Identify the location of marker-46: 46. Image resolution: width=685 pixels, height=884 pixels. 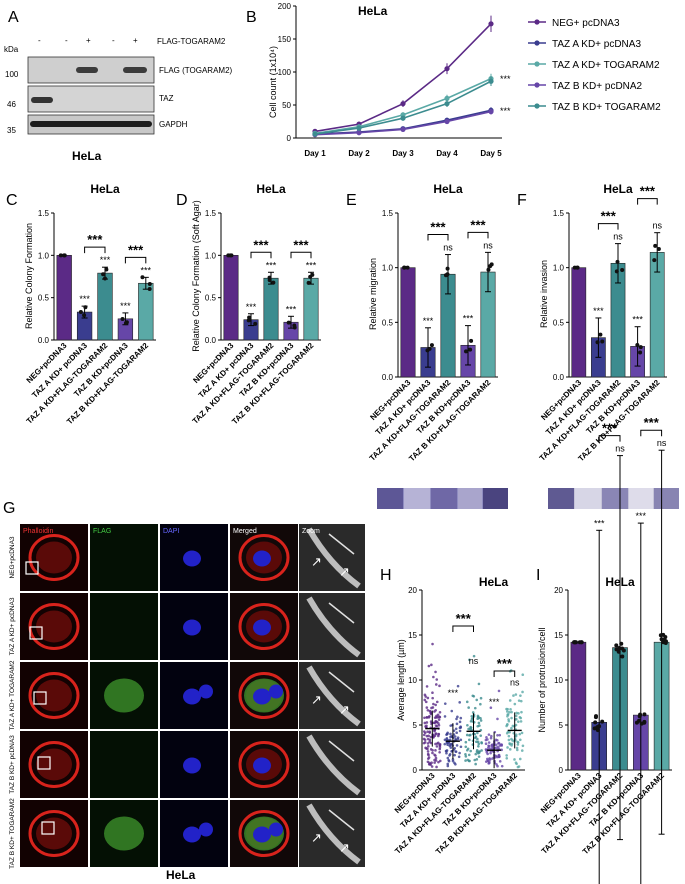
(11, 104).